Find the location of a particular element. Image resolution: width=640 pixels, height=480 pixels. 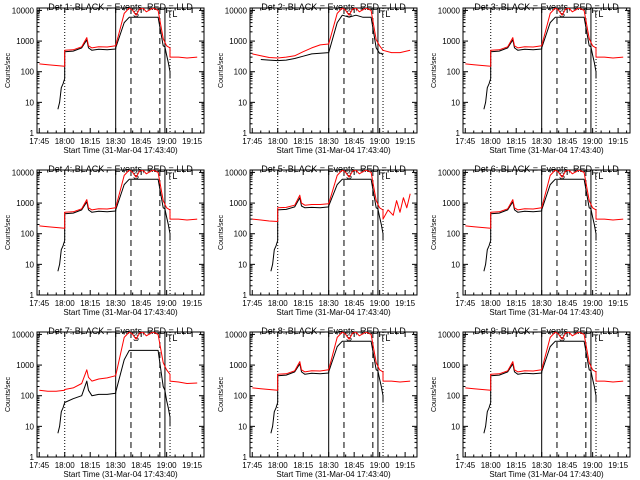

x-tick-label: 18:30 is located at coordinates (116, 465).